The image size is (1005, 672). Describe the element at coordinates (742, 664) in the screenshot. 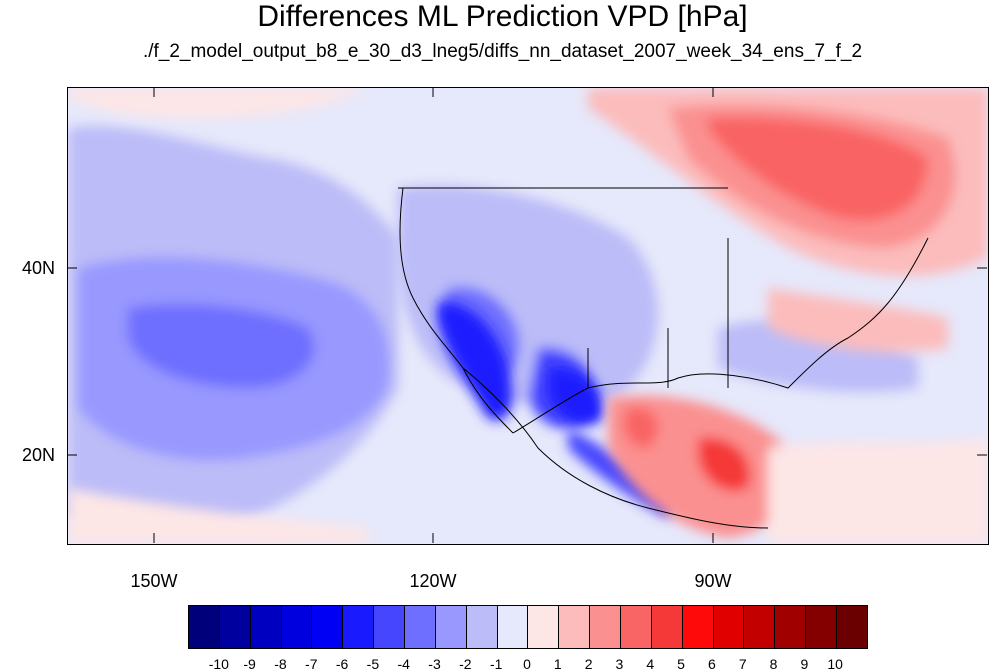

I see `colorbar-label: 7` at that location.